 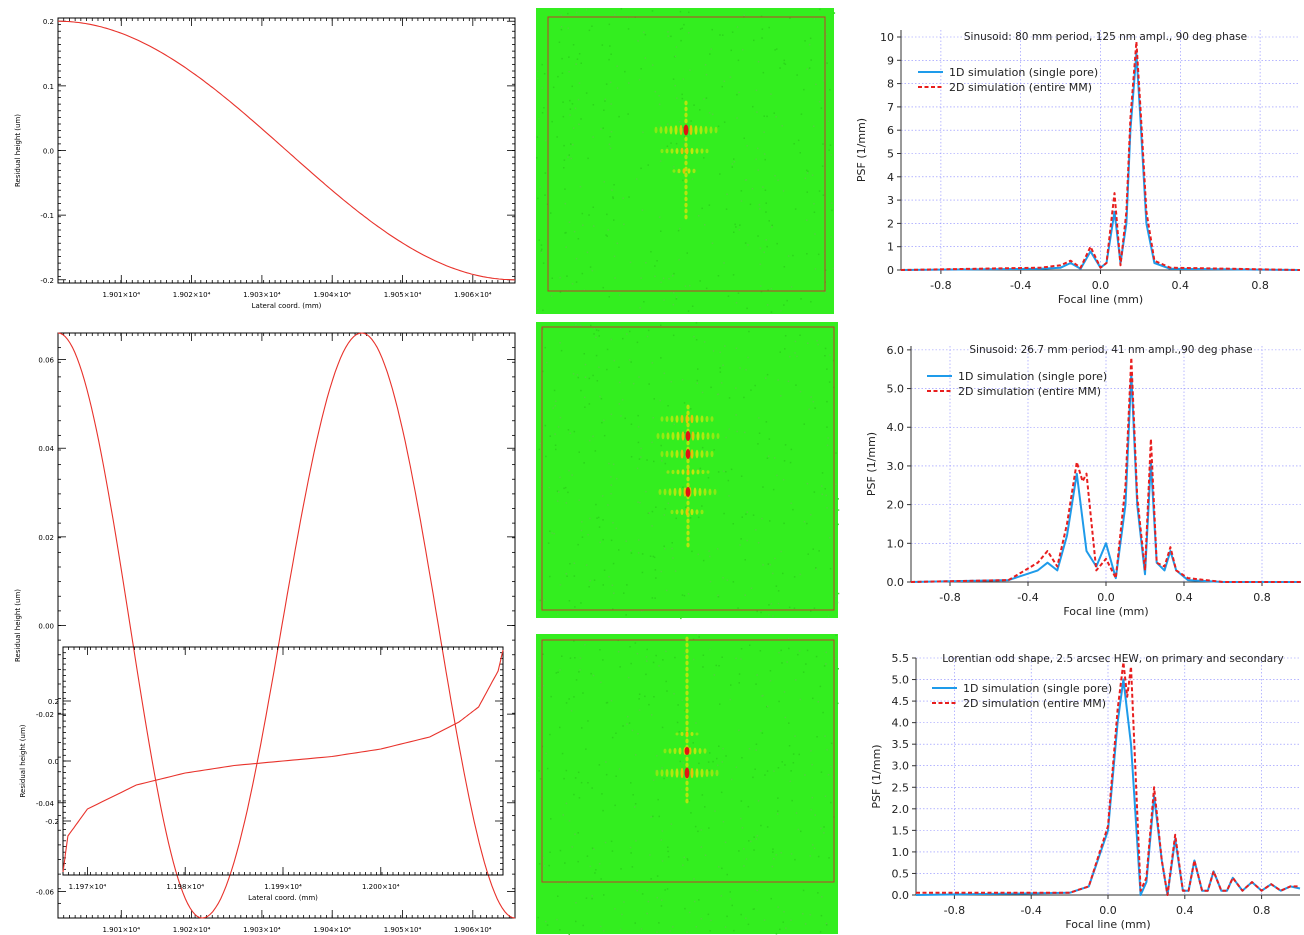 I want to click on y-tick-label: 0, so click(x=890, y=270).